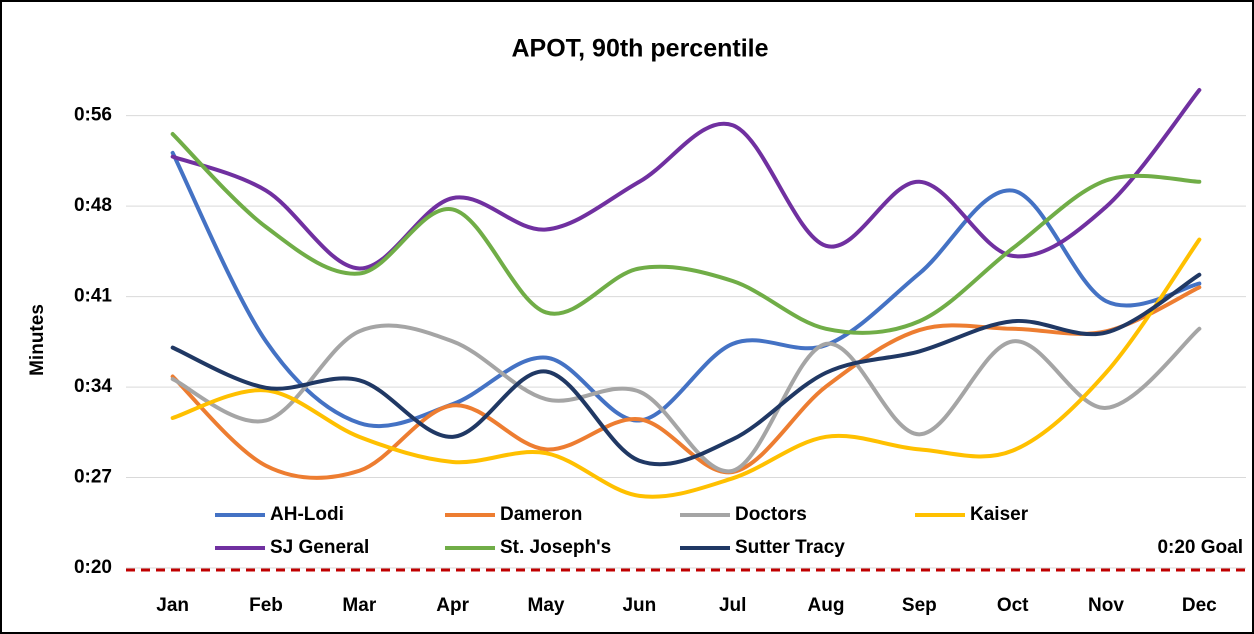 This screenshot has height=634, width=1254. Describe the element at coordinates (1013, 605) in the screenshot. I see `x-tick-label: Oct` at that location.